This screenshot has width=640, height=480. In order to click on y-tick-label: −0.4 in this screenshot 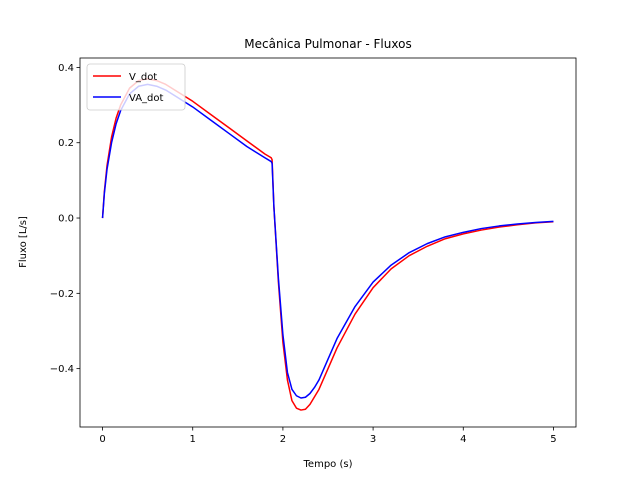, I will do `click(62, 369)`.